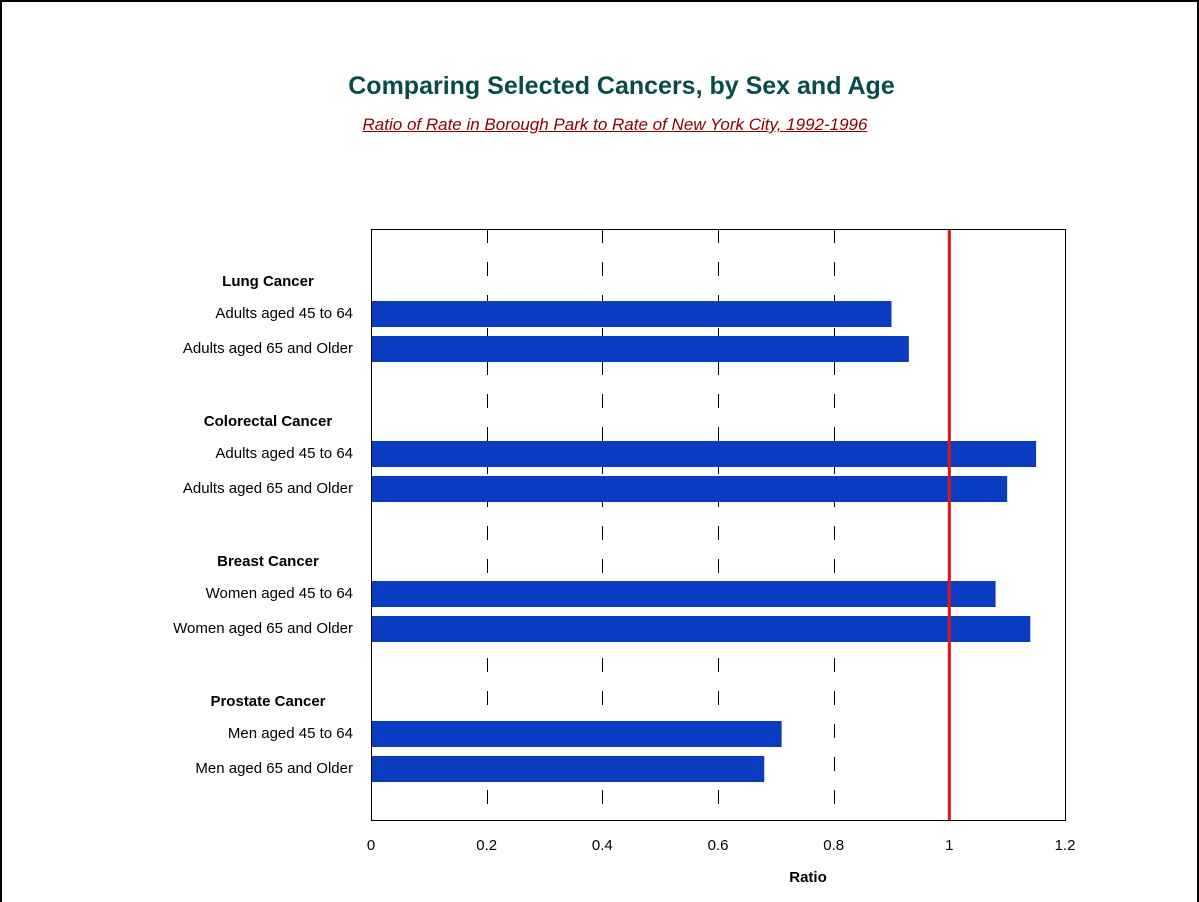 This screenshot has width=1199, height=902. Describe the element at coordinates (718, 845) in the screenshot. I see `x-tick-label: 0.6` at that location.